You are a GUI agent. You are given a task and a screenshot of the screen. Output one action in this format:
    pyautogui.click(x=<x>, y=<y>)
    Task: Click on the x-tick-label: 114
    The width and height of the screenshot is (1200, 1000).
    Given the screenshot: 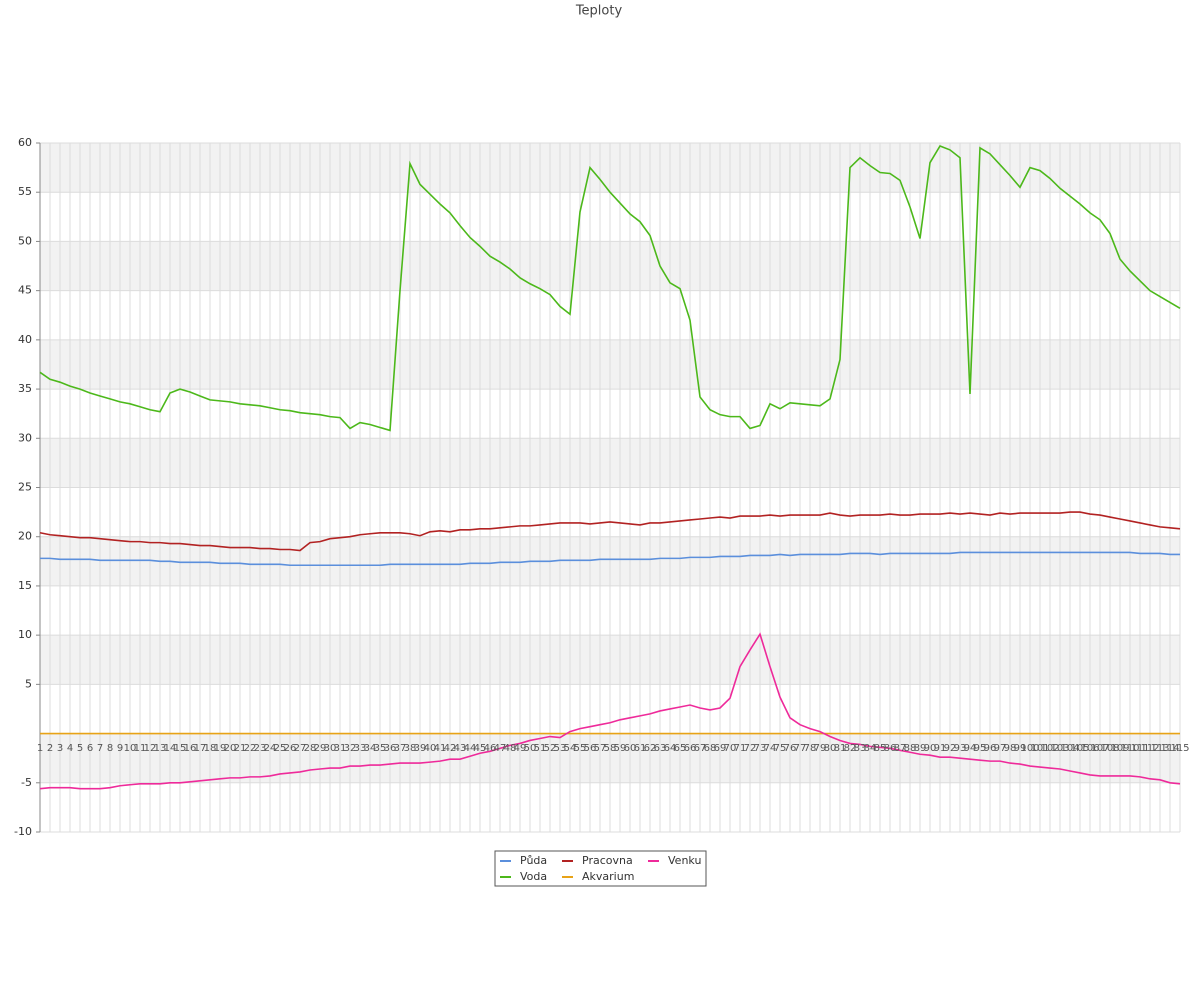 What is the action you would take?
    pyautogui.click(x=1169, y=748)
    